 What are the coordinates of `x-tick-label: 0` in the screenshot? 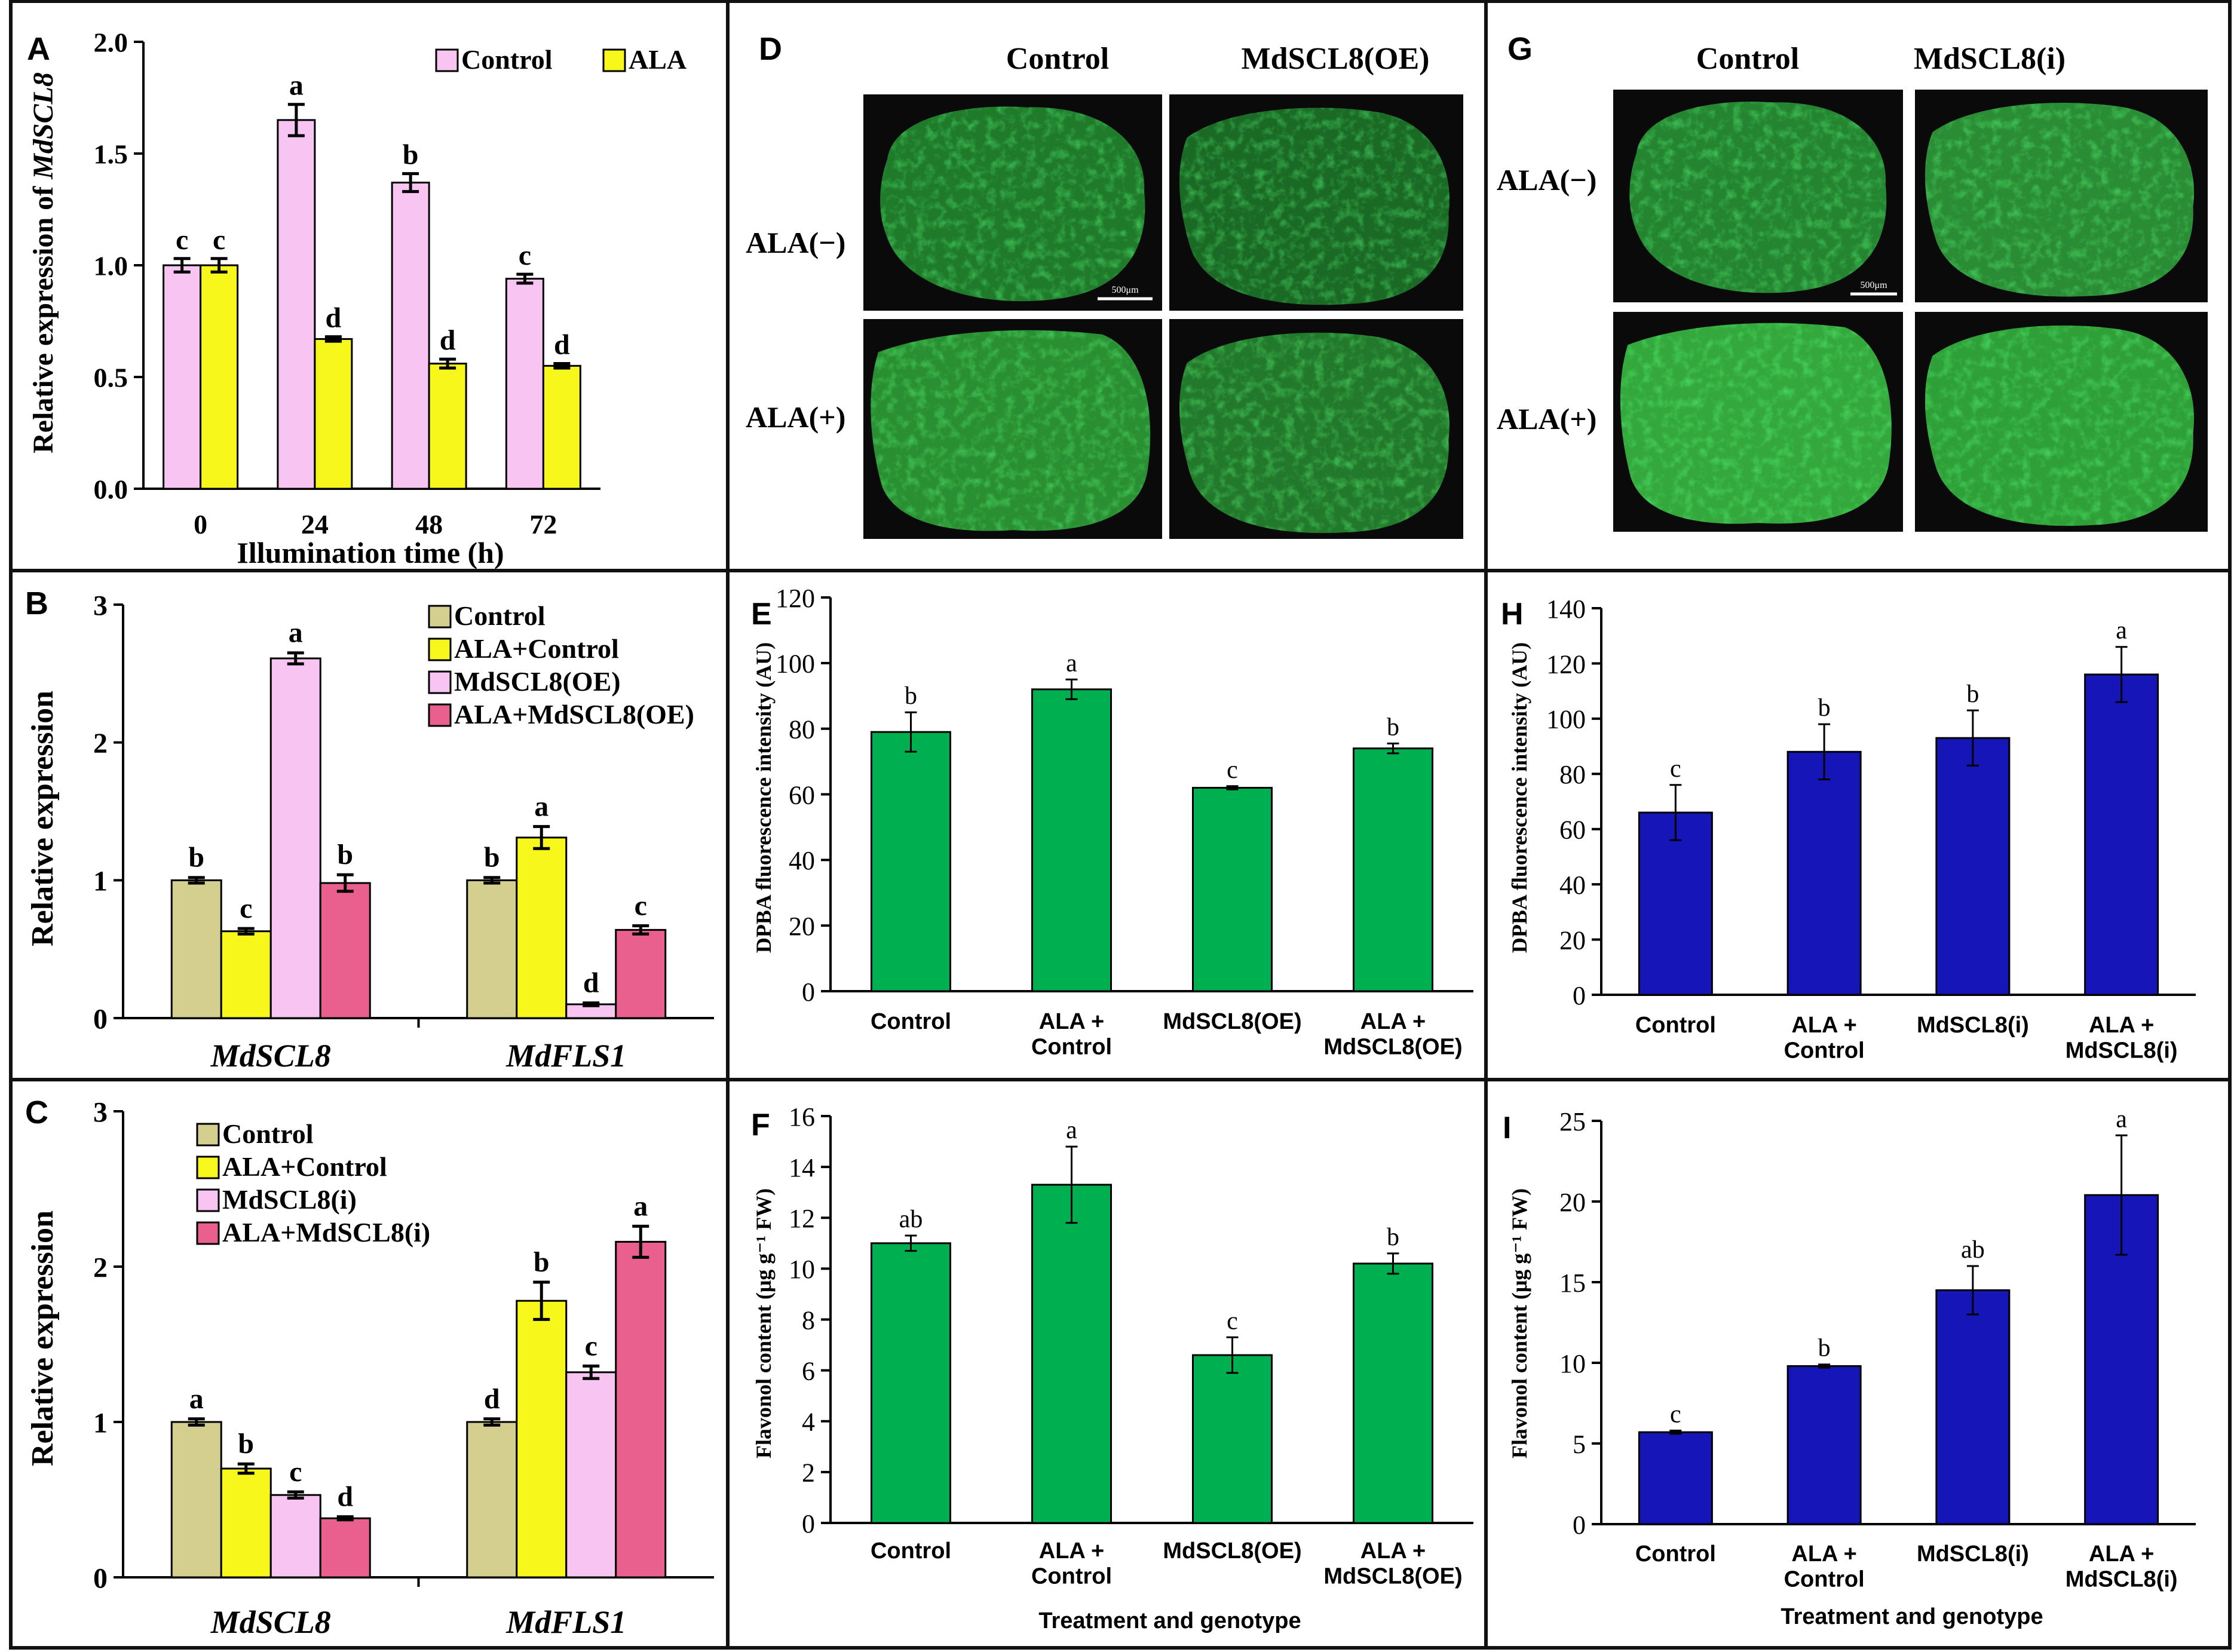 It's located at (201, 524).